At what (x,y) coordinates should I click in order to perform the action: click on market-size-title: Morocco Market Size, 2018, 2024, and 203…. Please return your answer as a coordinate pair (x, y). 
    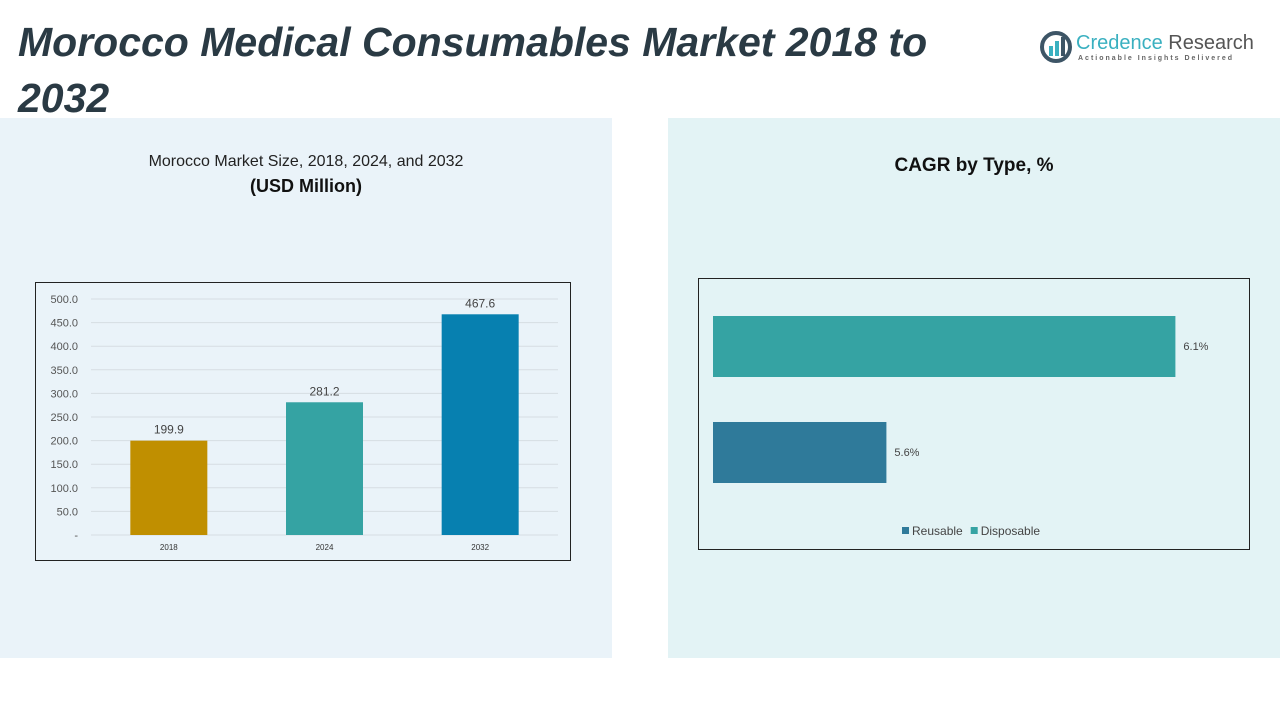
    Looking at the image, I should click on (306, 161).